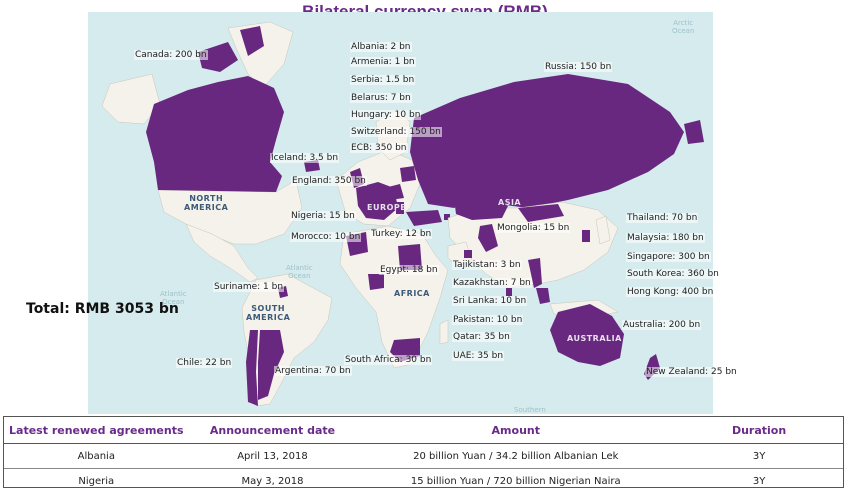 The image size is (850, 494). Describe the element at coordinates (530, 410) in the screenshot. I see `ocean-southern: Southern` at that location.